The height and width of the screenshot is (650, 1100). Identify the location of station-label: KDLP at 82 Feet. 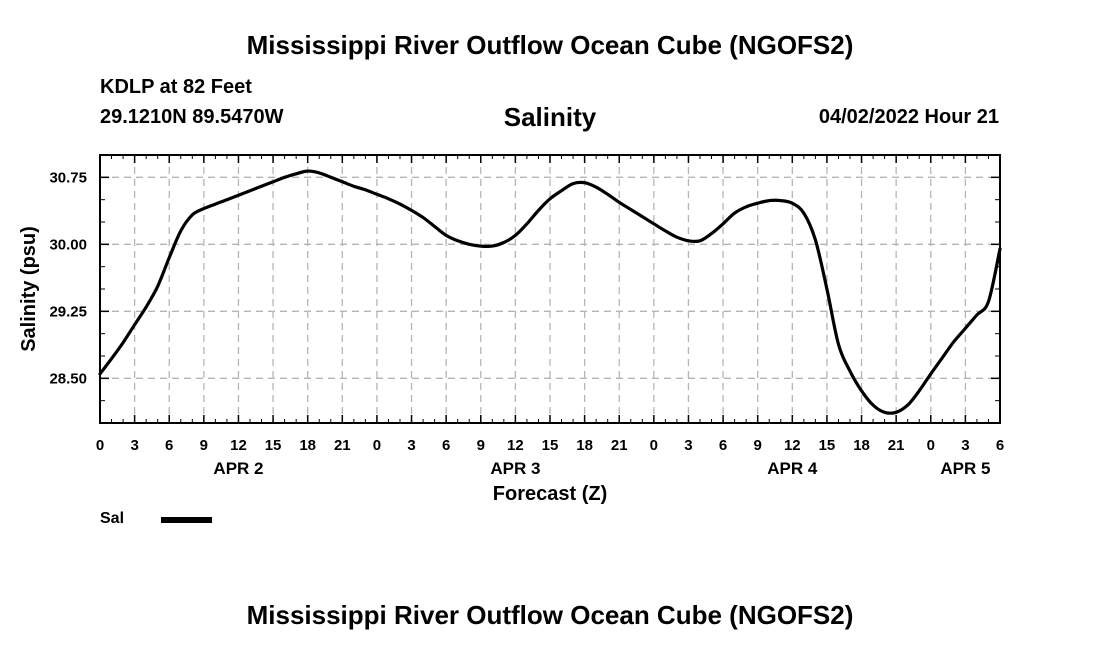
(176, 87).